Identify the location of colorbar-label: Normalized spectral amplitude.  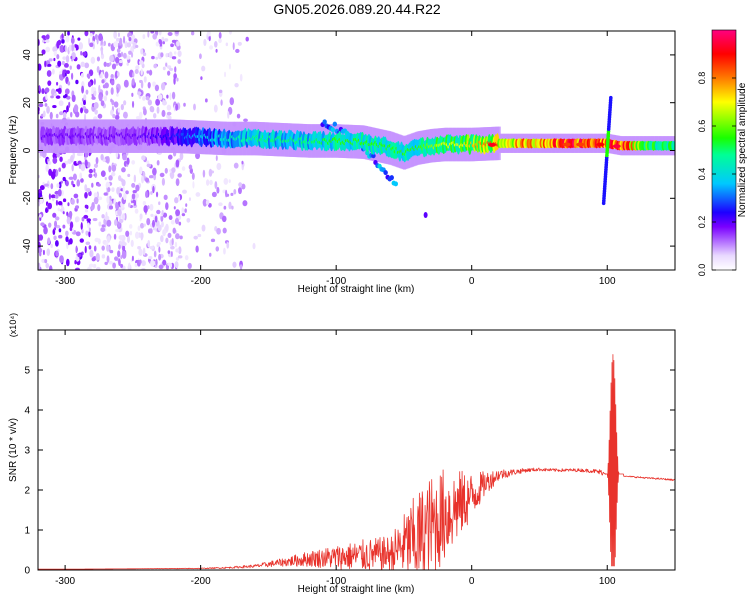
(742, 149).